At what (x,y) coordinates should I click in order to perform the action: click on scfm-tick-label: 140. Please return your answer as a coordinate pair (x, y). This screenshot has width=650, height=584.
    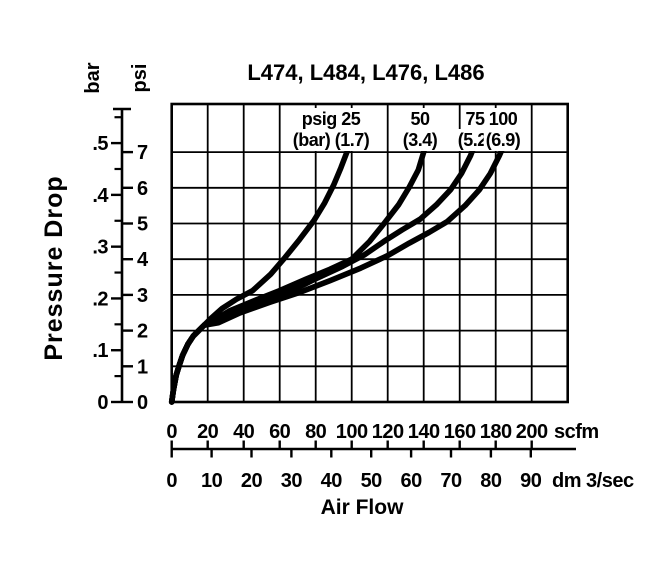
    Looking at the image, I should click on (424, 432).